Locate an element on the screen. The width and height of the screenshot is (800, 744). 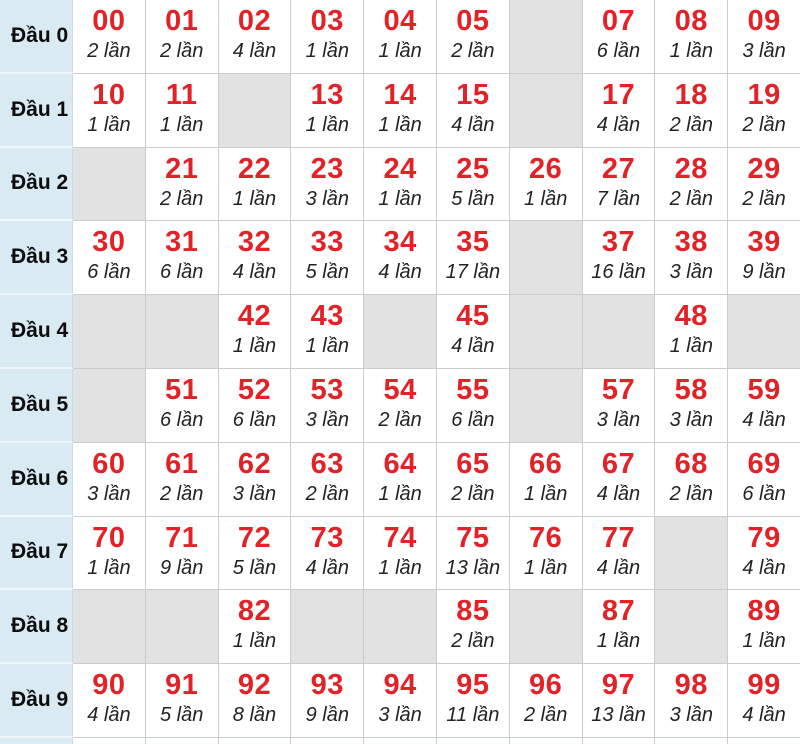
row-label: Đầu 5 is located at coordinates (36, 405).